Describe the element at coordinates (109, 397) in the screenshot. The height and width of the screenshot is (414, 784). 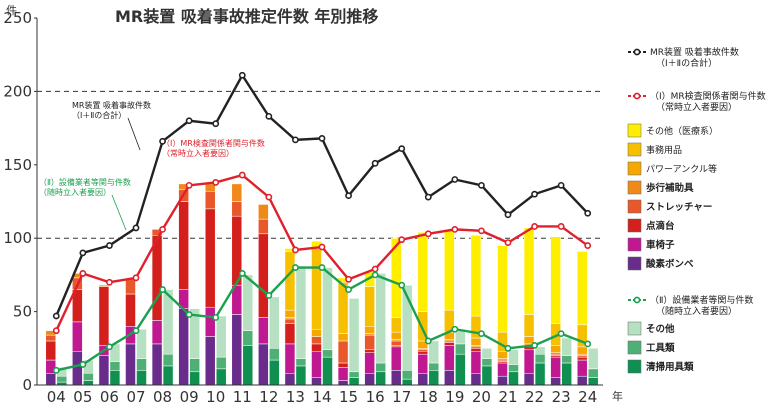
I see `x-tick-label: 06` at that location.